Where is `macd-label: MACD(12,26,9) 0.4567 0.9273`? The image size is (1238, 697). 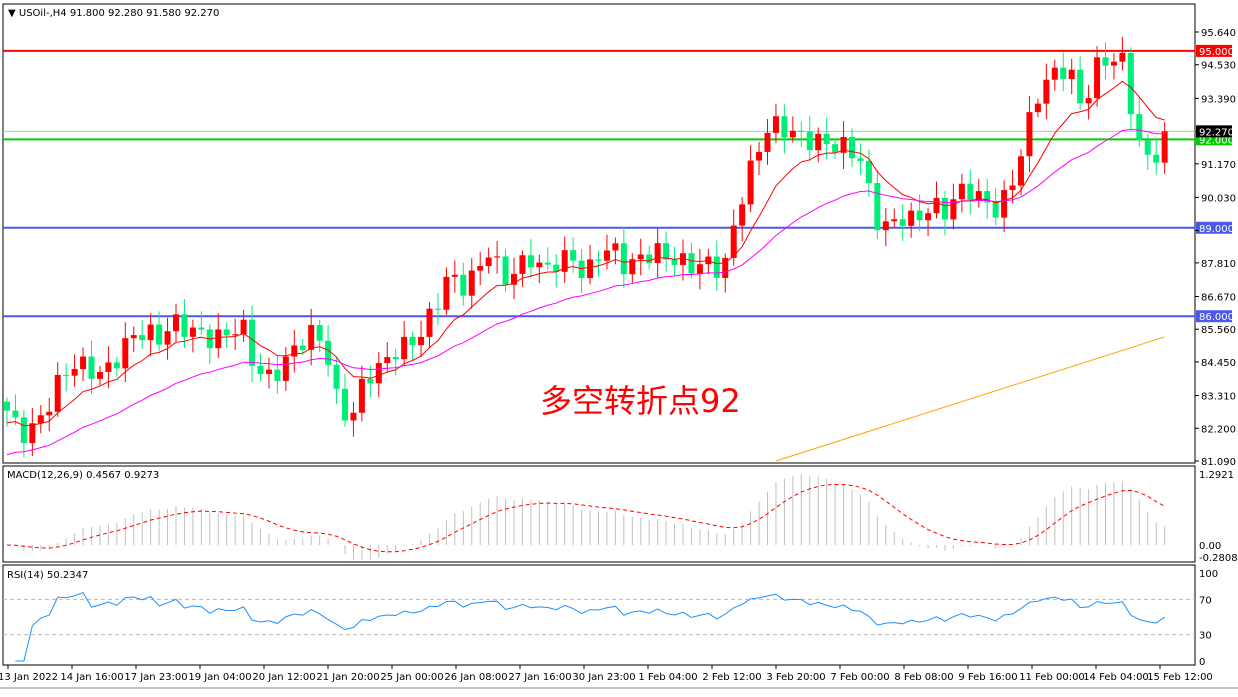
macd-label: MACD(12,26,9) 0.4567 0.9273 is located at coordinates (83, 475).